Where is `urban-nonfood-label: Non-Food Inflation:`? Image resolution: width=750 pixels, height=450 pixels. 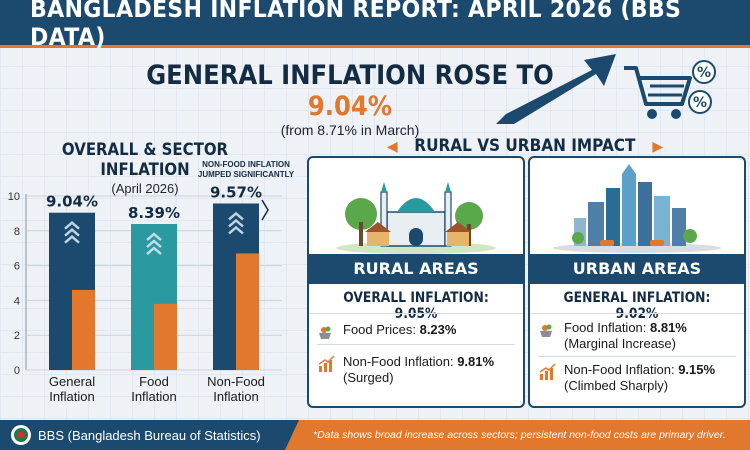 urban-nonfood-label: Non-Food Inflation: is located at coordinates (621, 369).